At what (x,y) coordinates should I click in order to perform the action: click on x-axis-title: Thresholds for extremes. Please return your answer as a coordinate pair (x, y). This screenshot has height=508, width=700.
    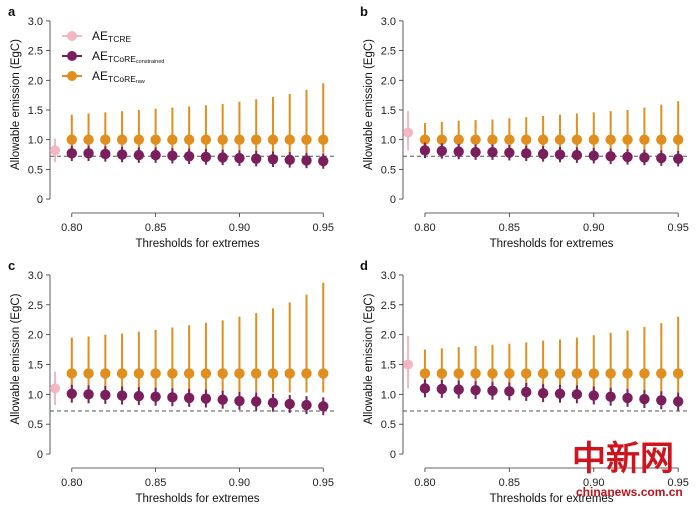
    Looking at the image, I should click on (552, 244).